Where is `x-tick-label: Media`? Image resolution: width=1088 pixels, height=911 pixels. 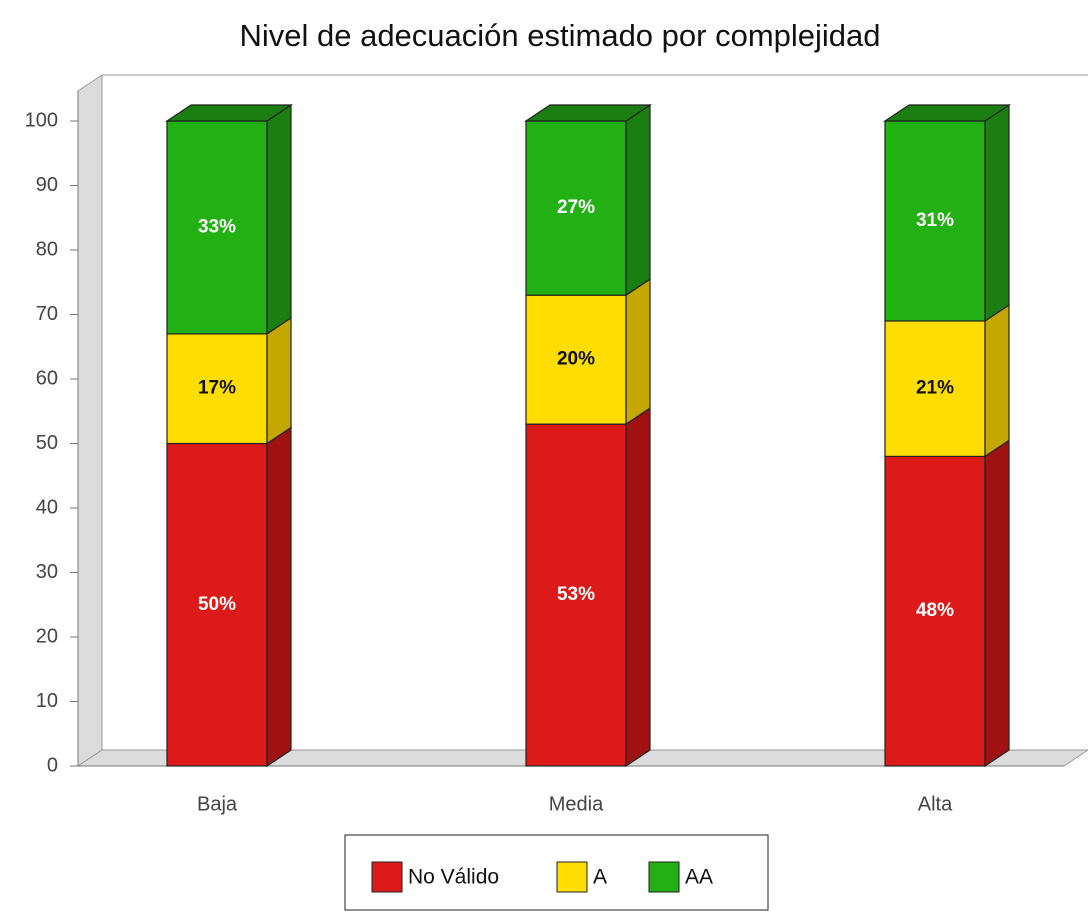 x-tick-label: Media is located at coordinates (576, 804).